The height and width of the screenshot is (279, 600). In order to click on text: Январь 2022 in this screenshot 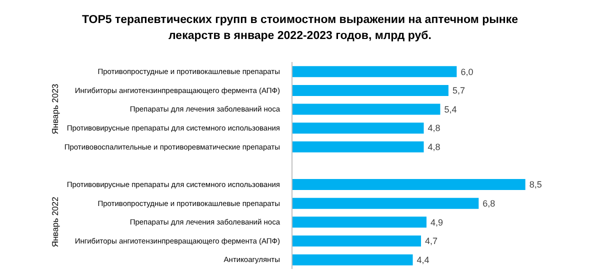, I will do `click(55, 222)`.